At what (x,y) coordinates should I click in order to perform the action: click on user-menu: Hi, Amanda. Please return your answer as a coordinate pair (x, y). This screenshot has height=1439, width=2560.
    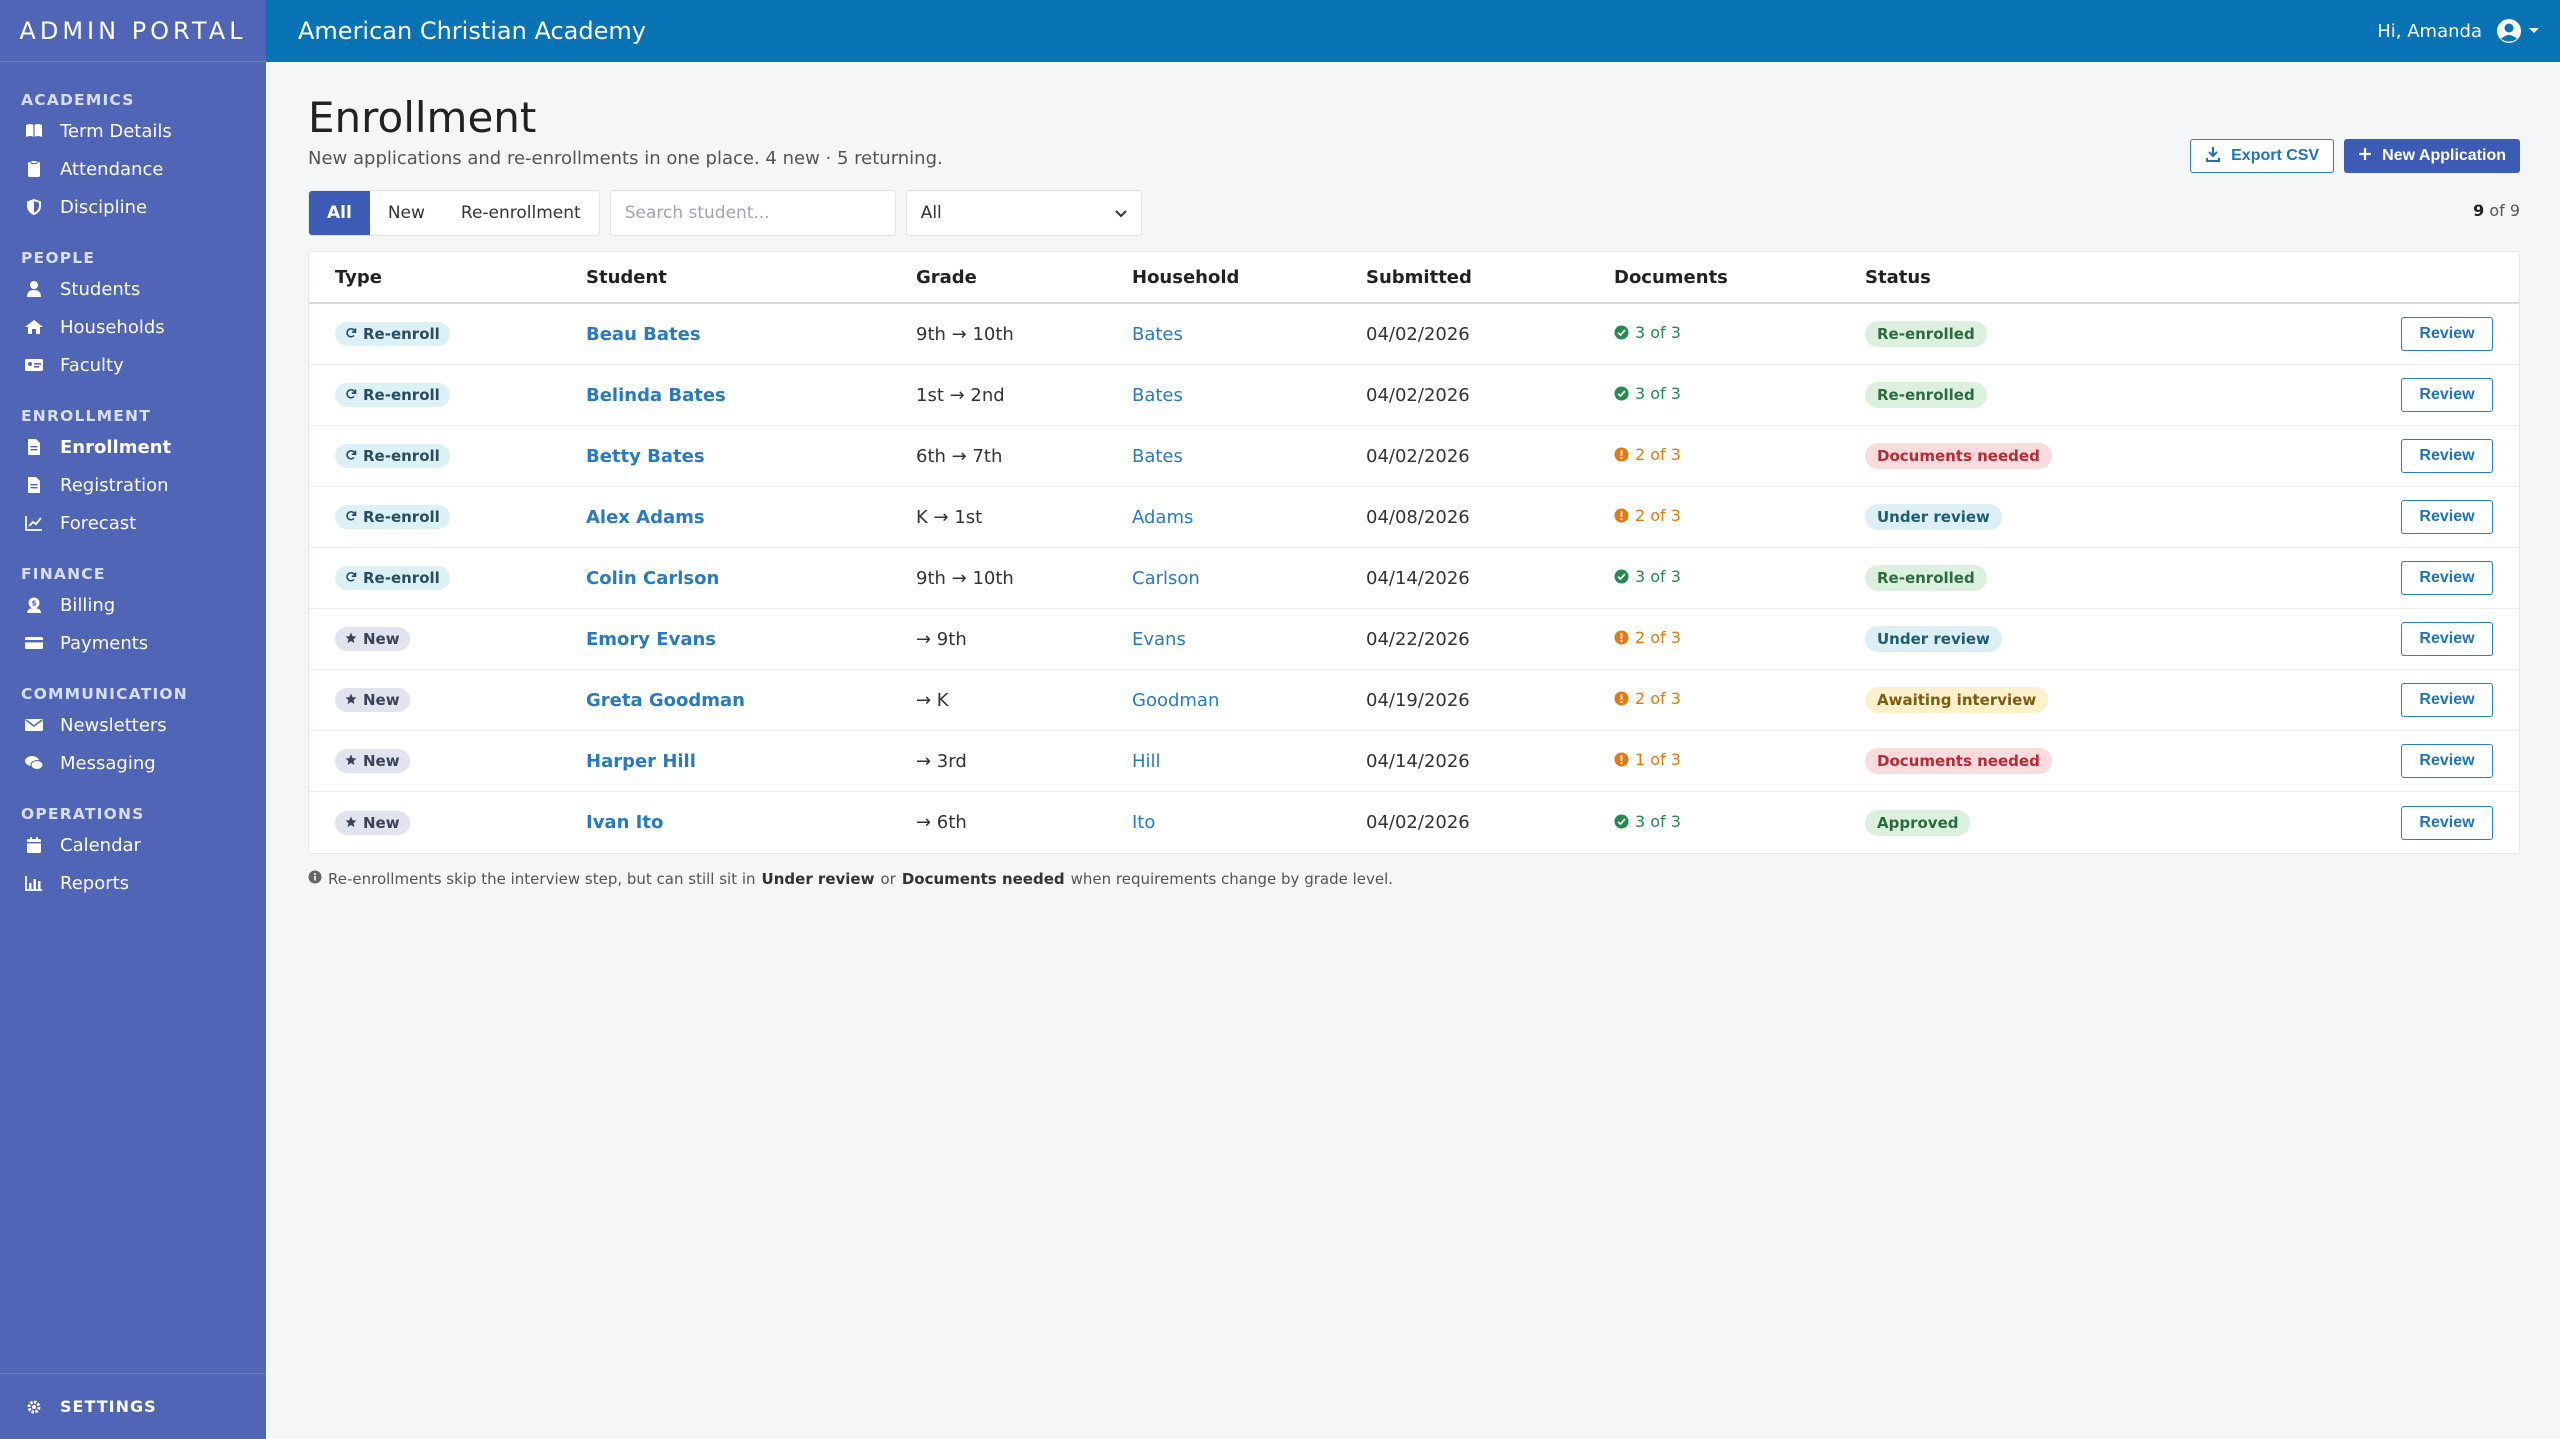
    Looking at the image, I should click on (2458, 31).